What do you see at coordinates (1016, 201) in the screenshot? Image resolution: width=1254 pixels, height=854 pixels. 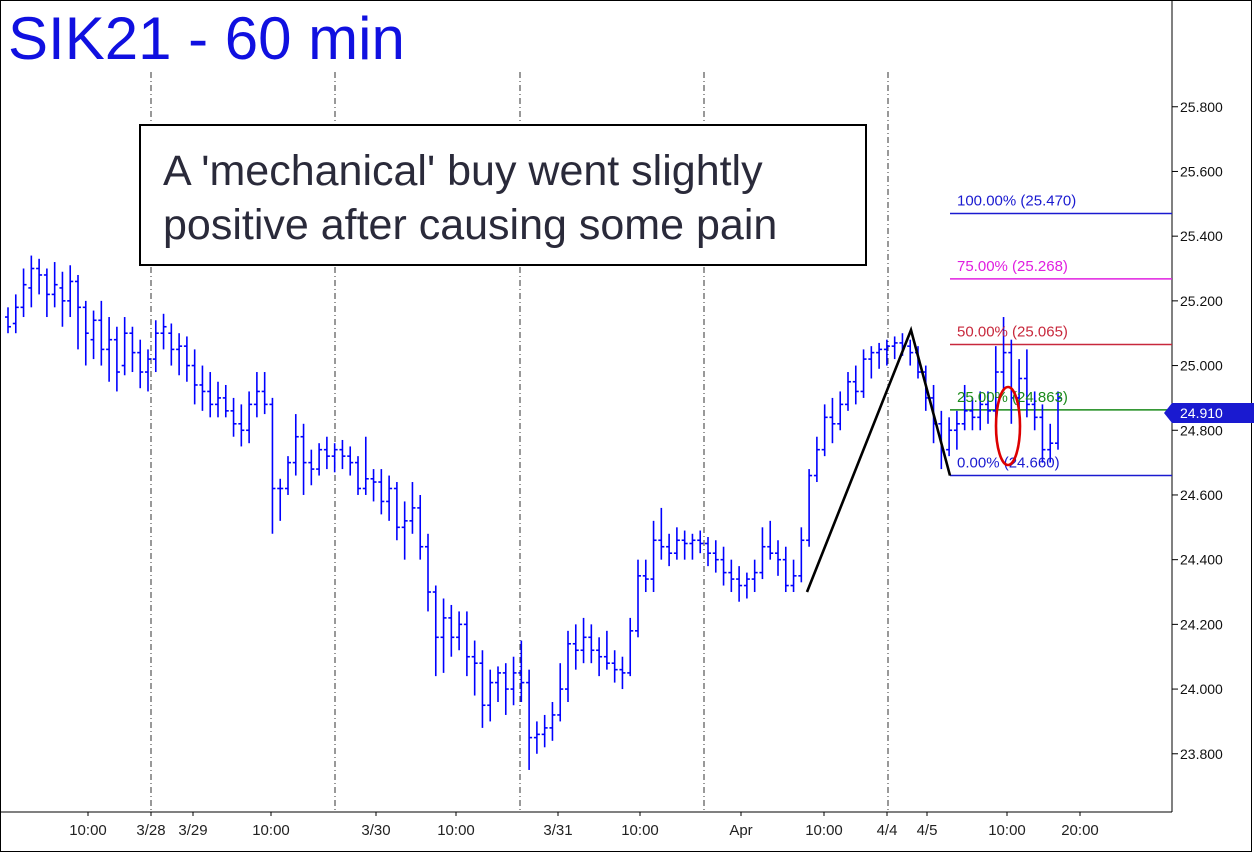 I see `fib-label-0: 100.00% (25.470)` at bounding box center [1016, 201].